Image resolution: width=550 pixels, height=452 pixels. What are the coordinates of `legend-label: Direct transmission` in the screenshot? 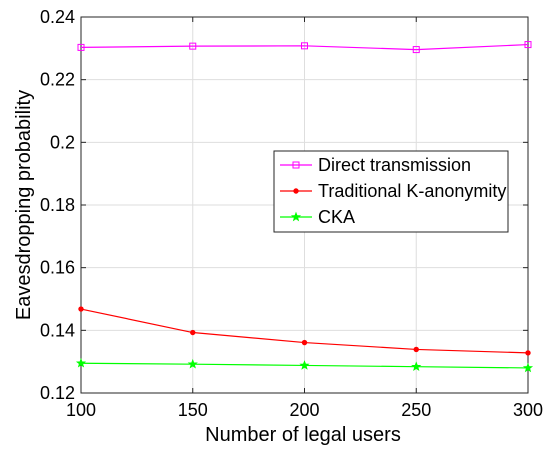 It's located at (394, 165).